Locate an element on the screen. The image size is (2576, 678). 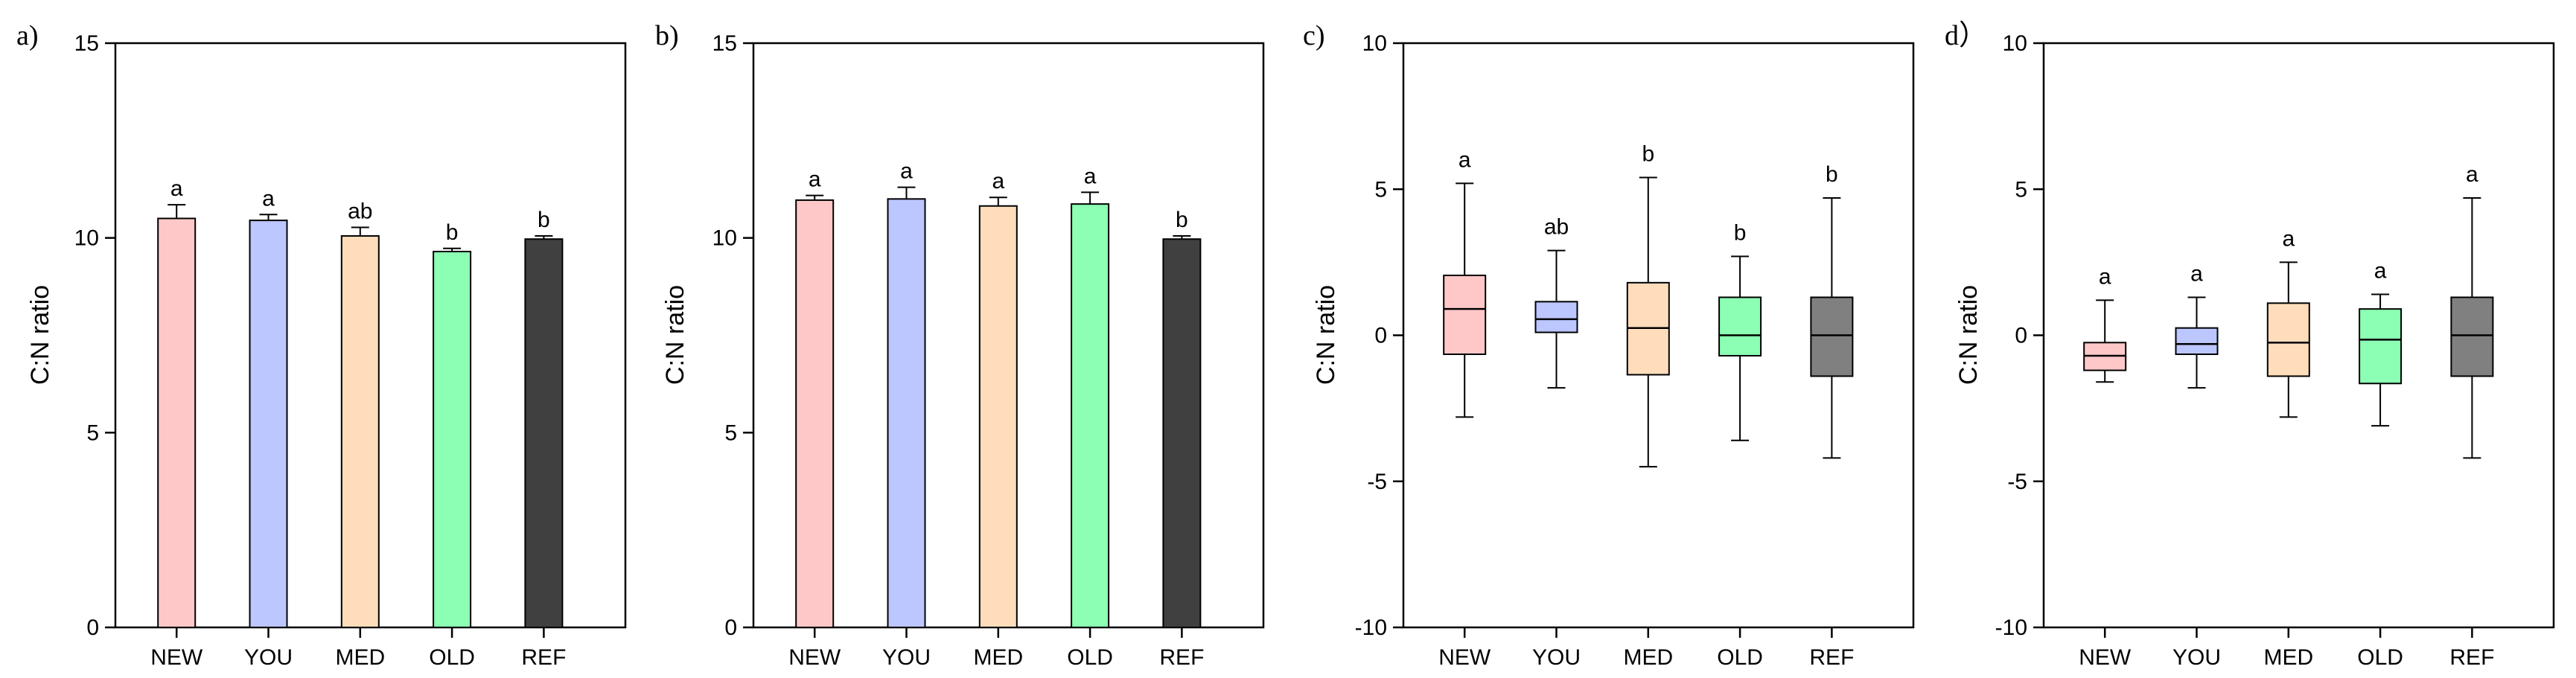
panel-label: c) is located at coordinates (1314, 35).